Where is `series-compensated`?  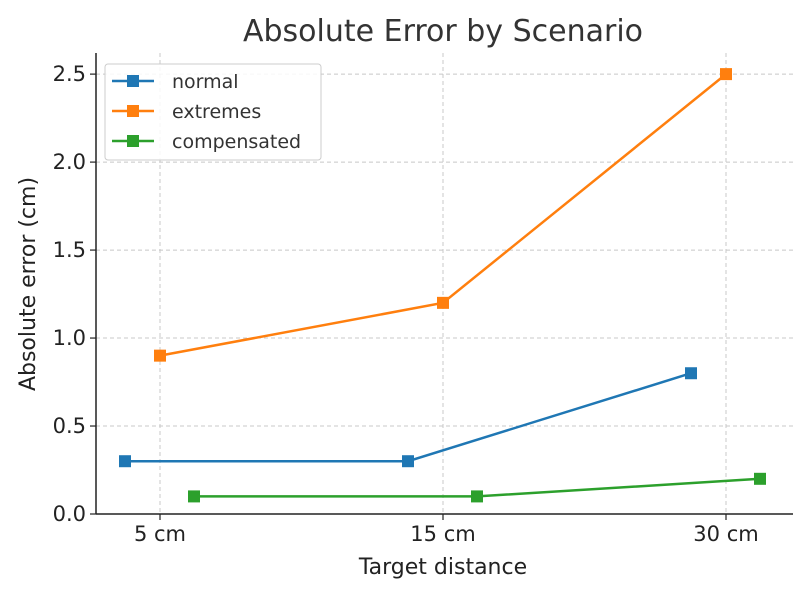 series-compensated is located at coordinates (477, 487).